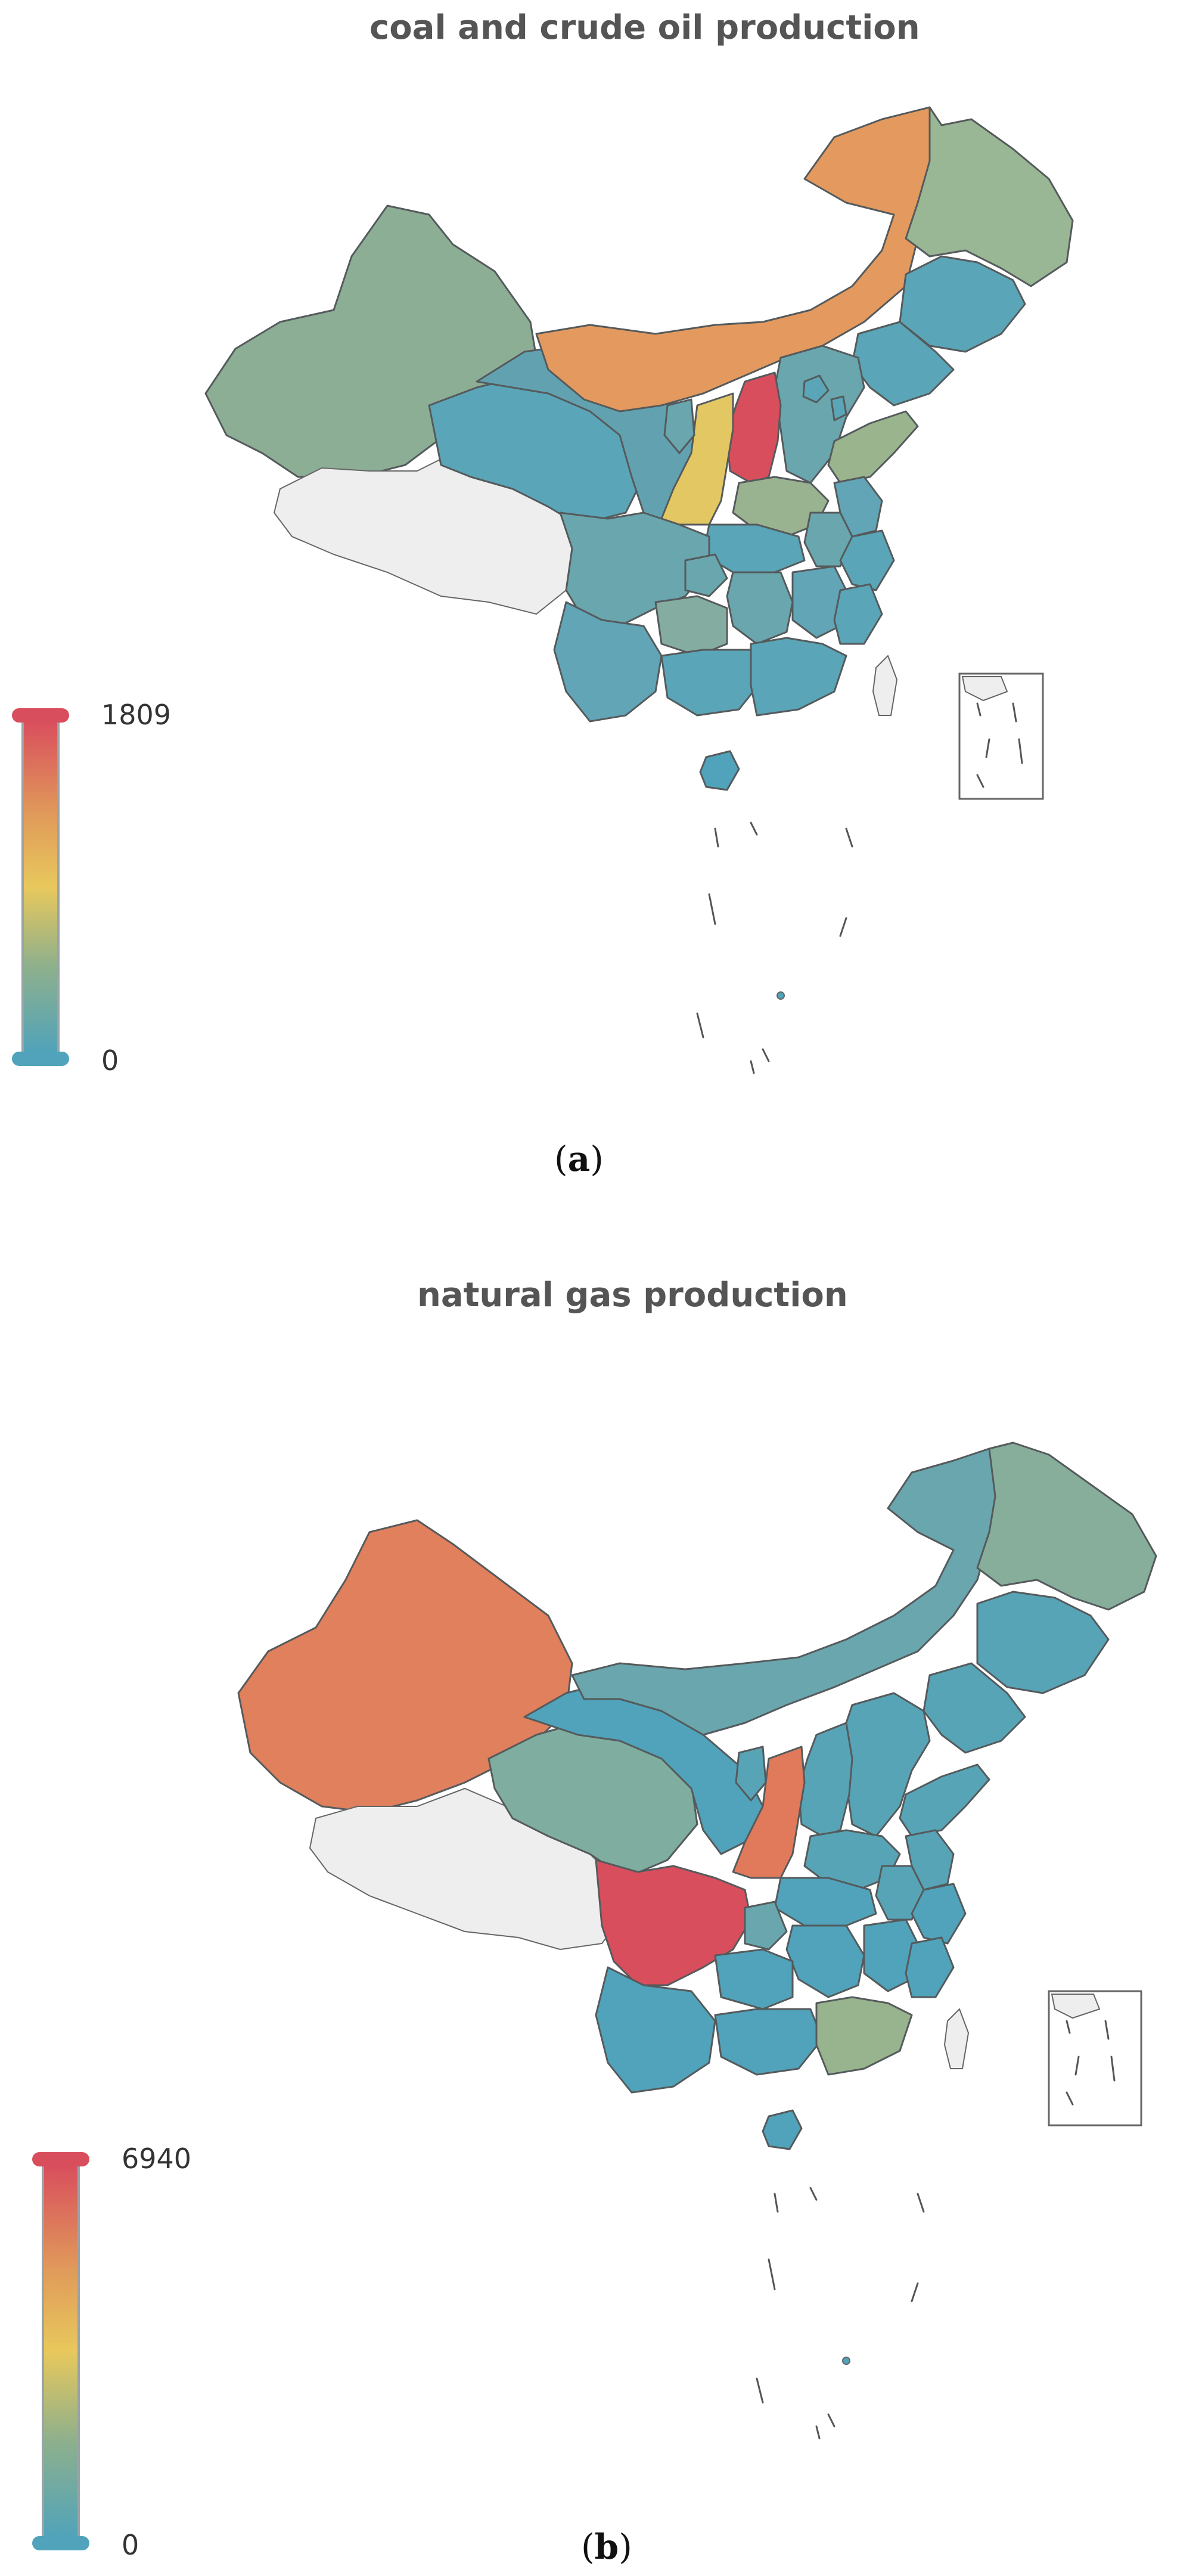 The width and height of the screenshot is (1202, 2576). Describe the element at coordinates (633, 1295) in the screenshot. I see `map-title: natural gas production` at that location.